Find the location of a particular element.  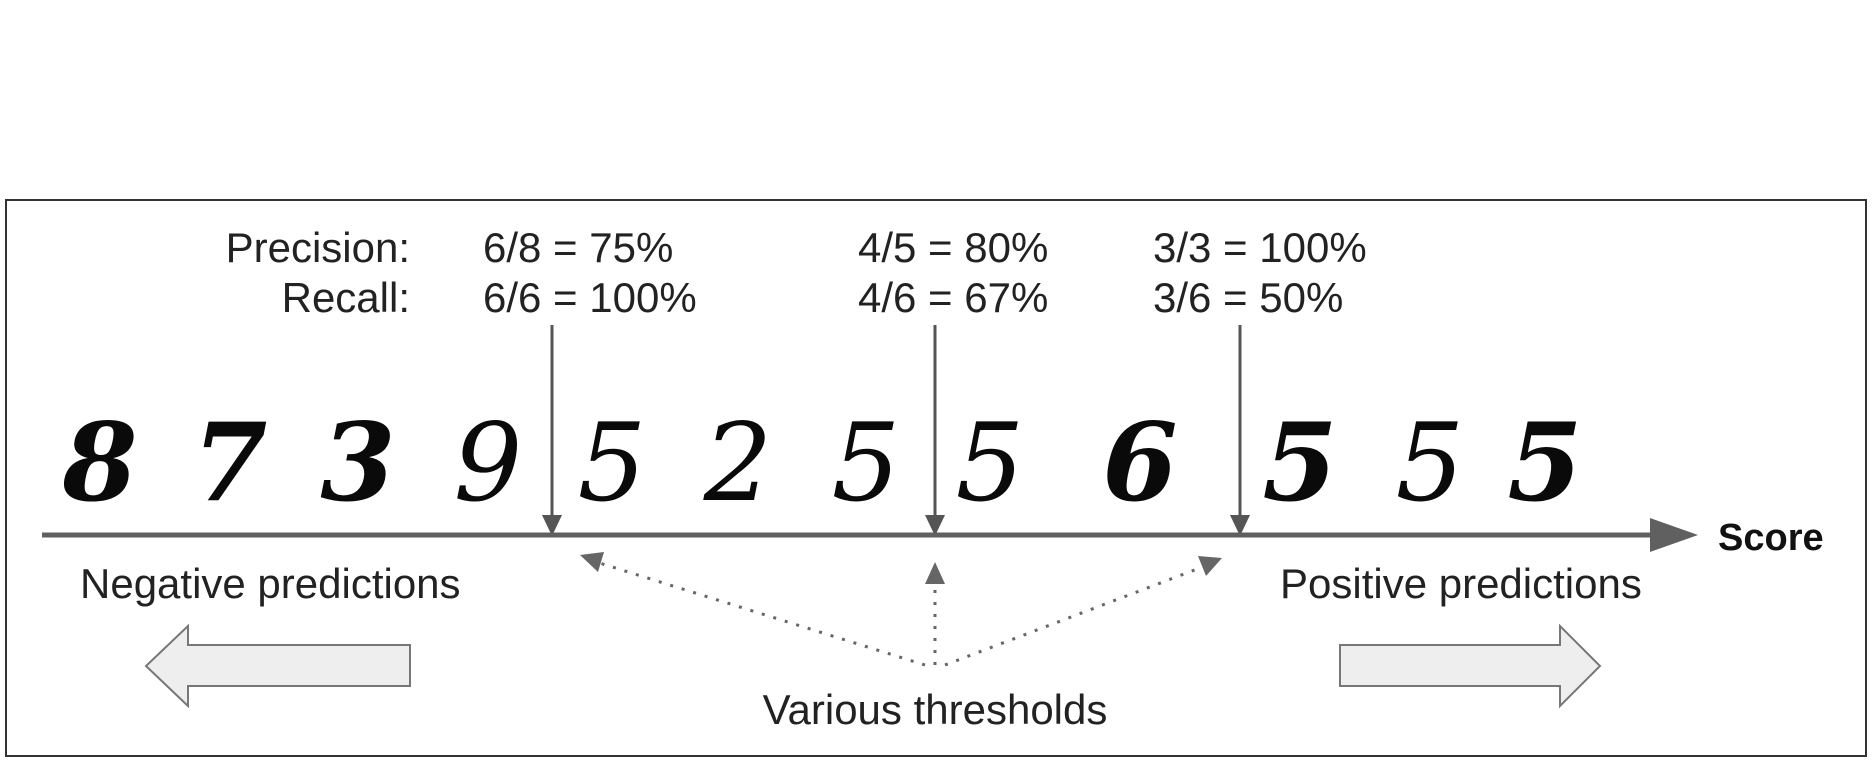

threshold-1-precision: 6/8 = 75% is located at coordinates (578, 247).